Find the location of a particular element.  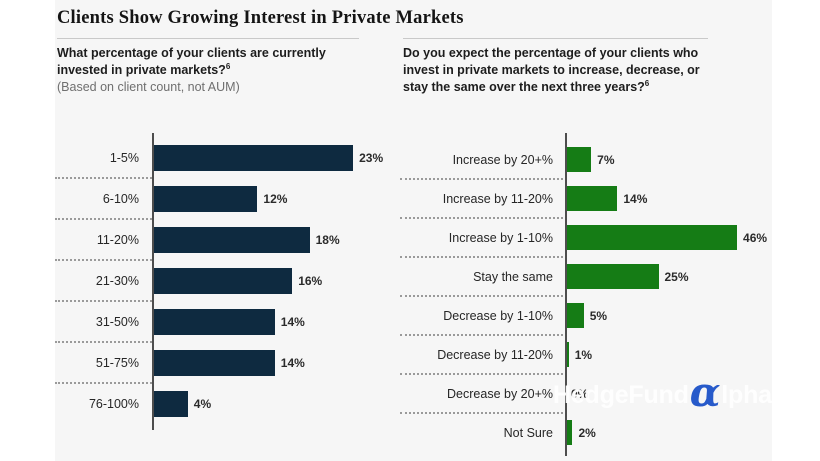

bar-row: 1-5% 23% is located at coordinates (240, 158).